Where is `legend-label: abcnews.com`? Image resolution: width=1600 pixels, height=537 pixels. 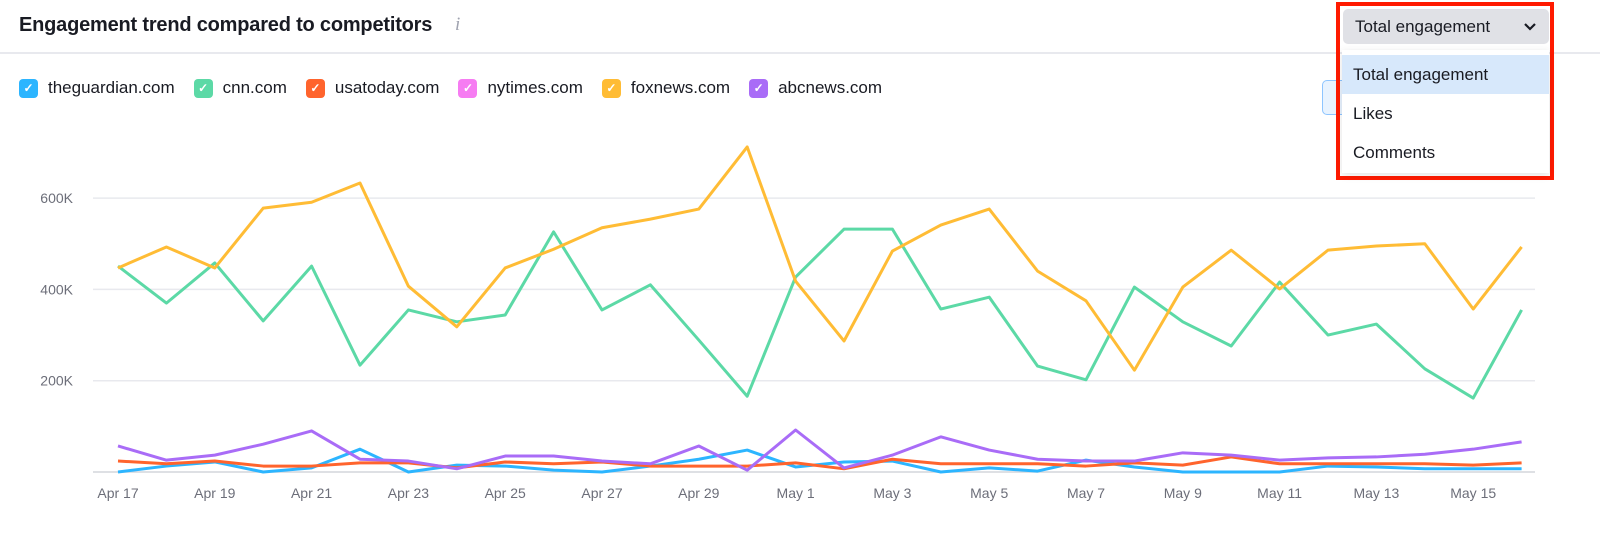
legend-label: abcnews.com is located at coordinates (830, 87).